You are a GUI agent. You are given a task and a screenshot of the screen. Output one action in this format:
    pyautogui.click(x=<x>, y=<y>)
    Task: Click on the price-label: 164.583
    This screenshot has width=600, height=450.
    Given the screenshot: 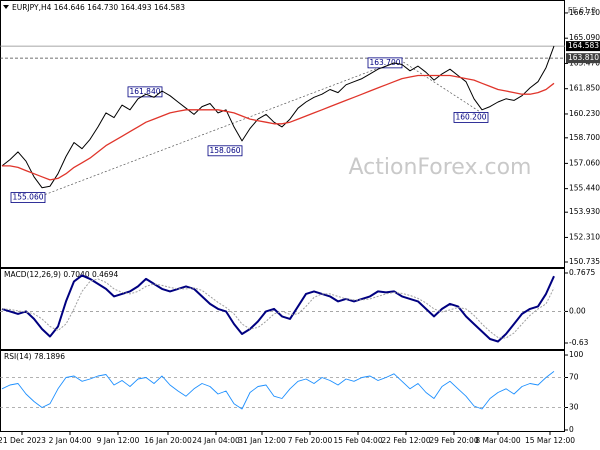 What is the action you would take?
    pyautogui.click(x=583, y=45)
    